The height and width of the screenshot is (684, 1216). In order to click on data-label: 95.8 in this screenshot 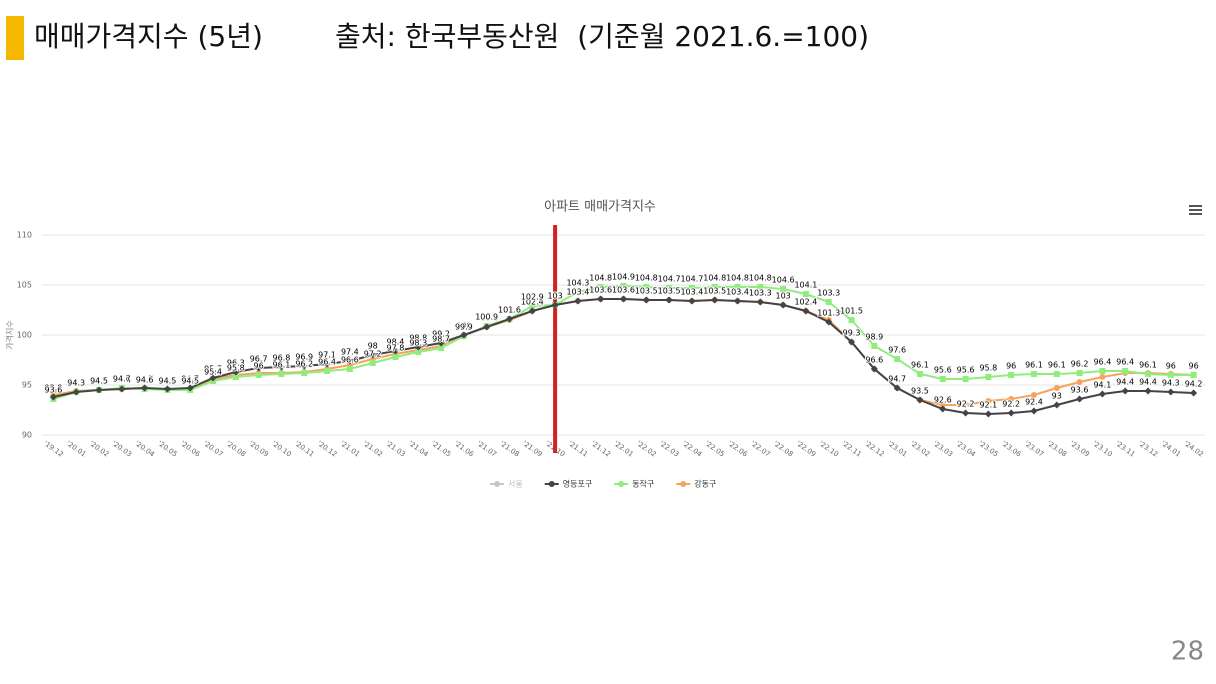, I will do `click(988, 368)`.